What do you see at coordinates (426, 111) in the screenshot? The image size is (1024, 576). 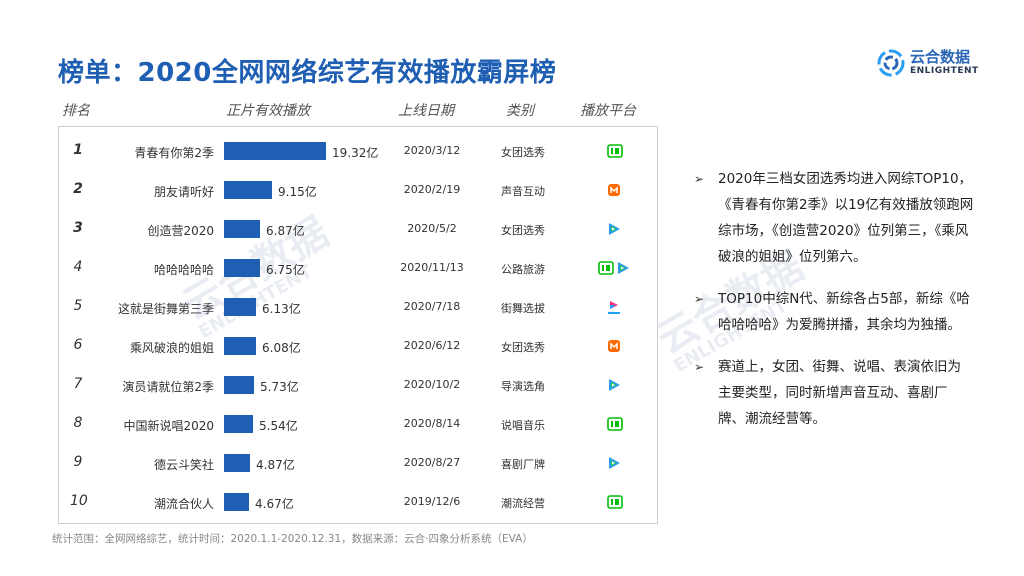 I see `header-date: 上线日期` at bounding box center [426, 111].